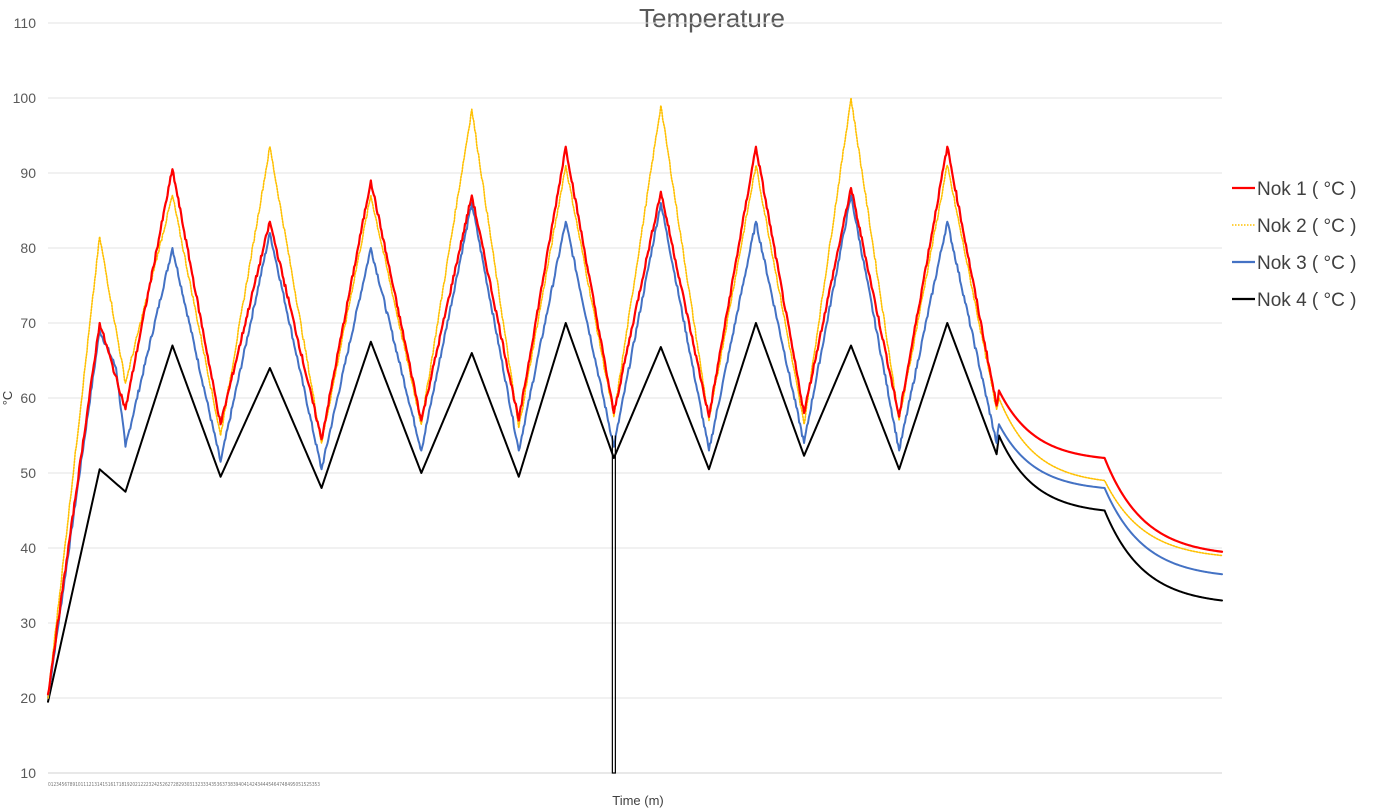  Describe the element at coordinates (28, 698) in the screenshot. I see `y-tick-label: 20` at that location.